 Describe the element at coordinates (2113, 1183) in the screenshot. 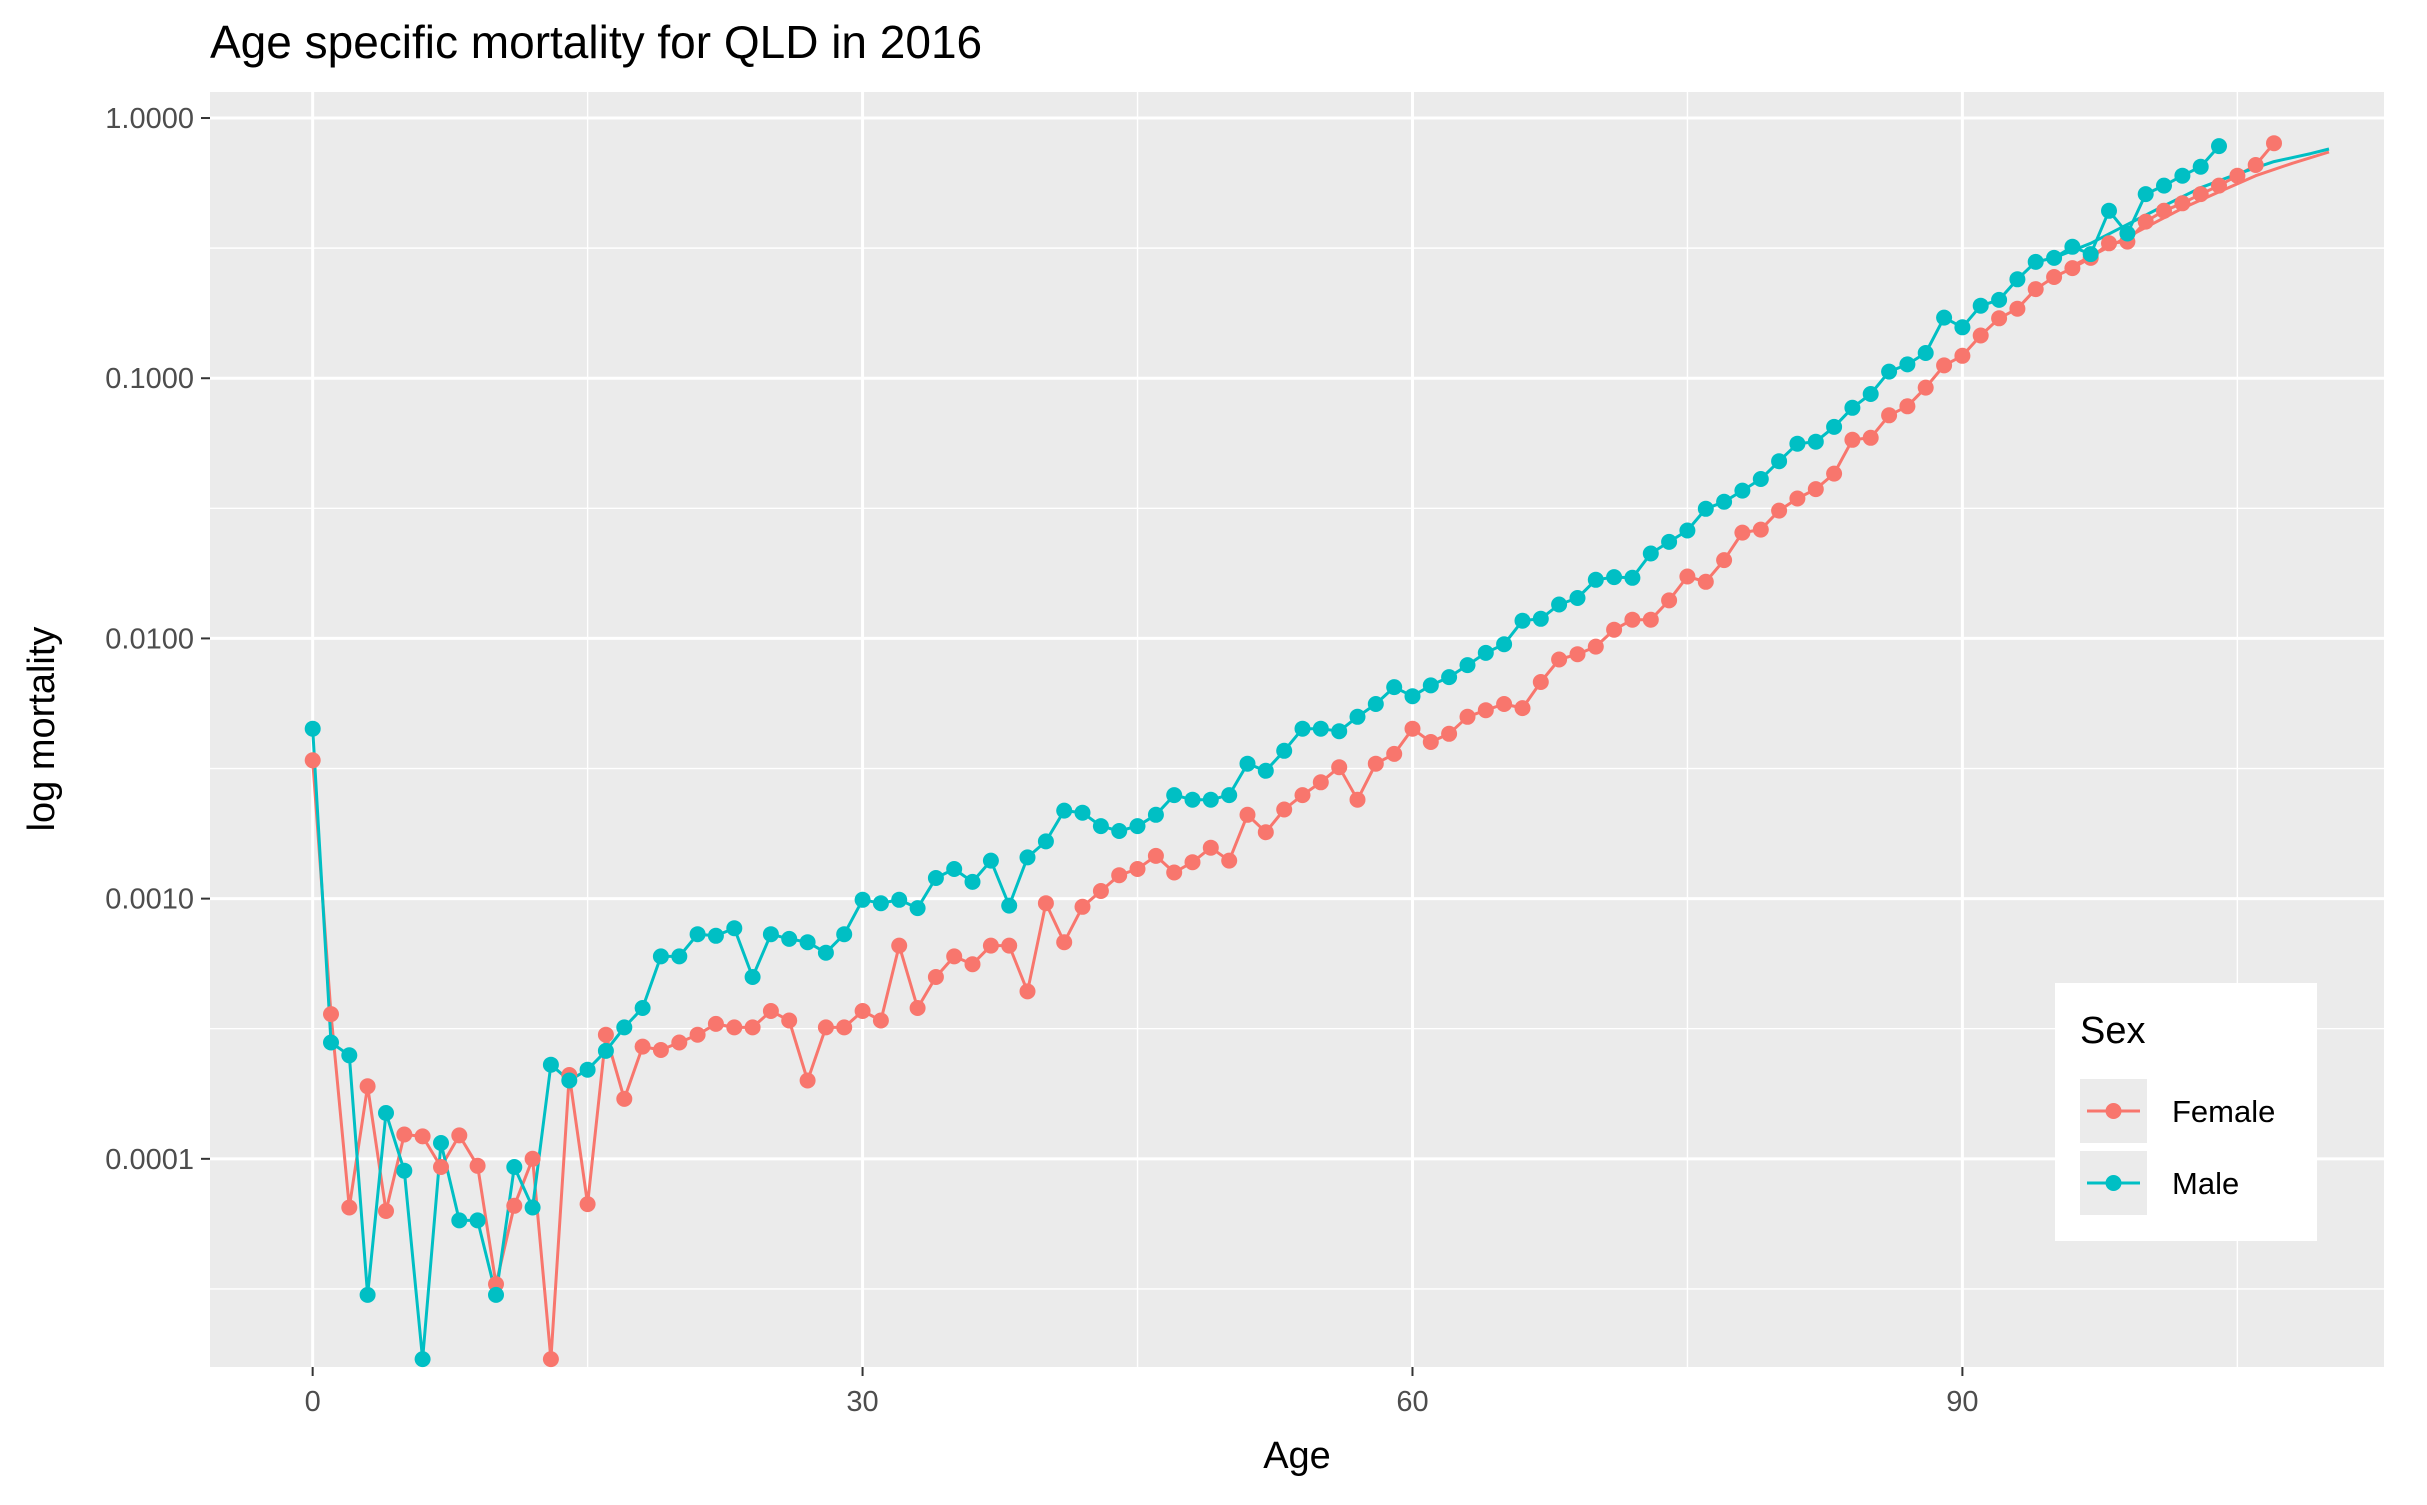

I see `legend-point-male` at that location.